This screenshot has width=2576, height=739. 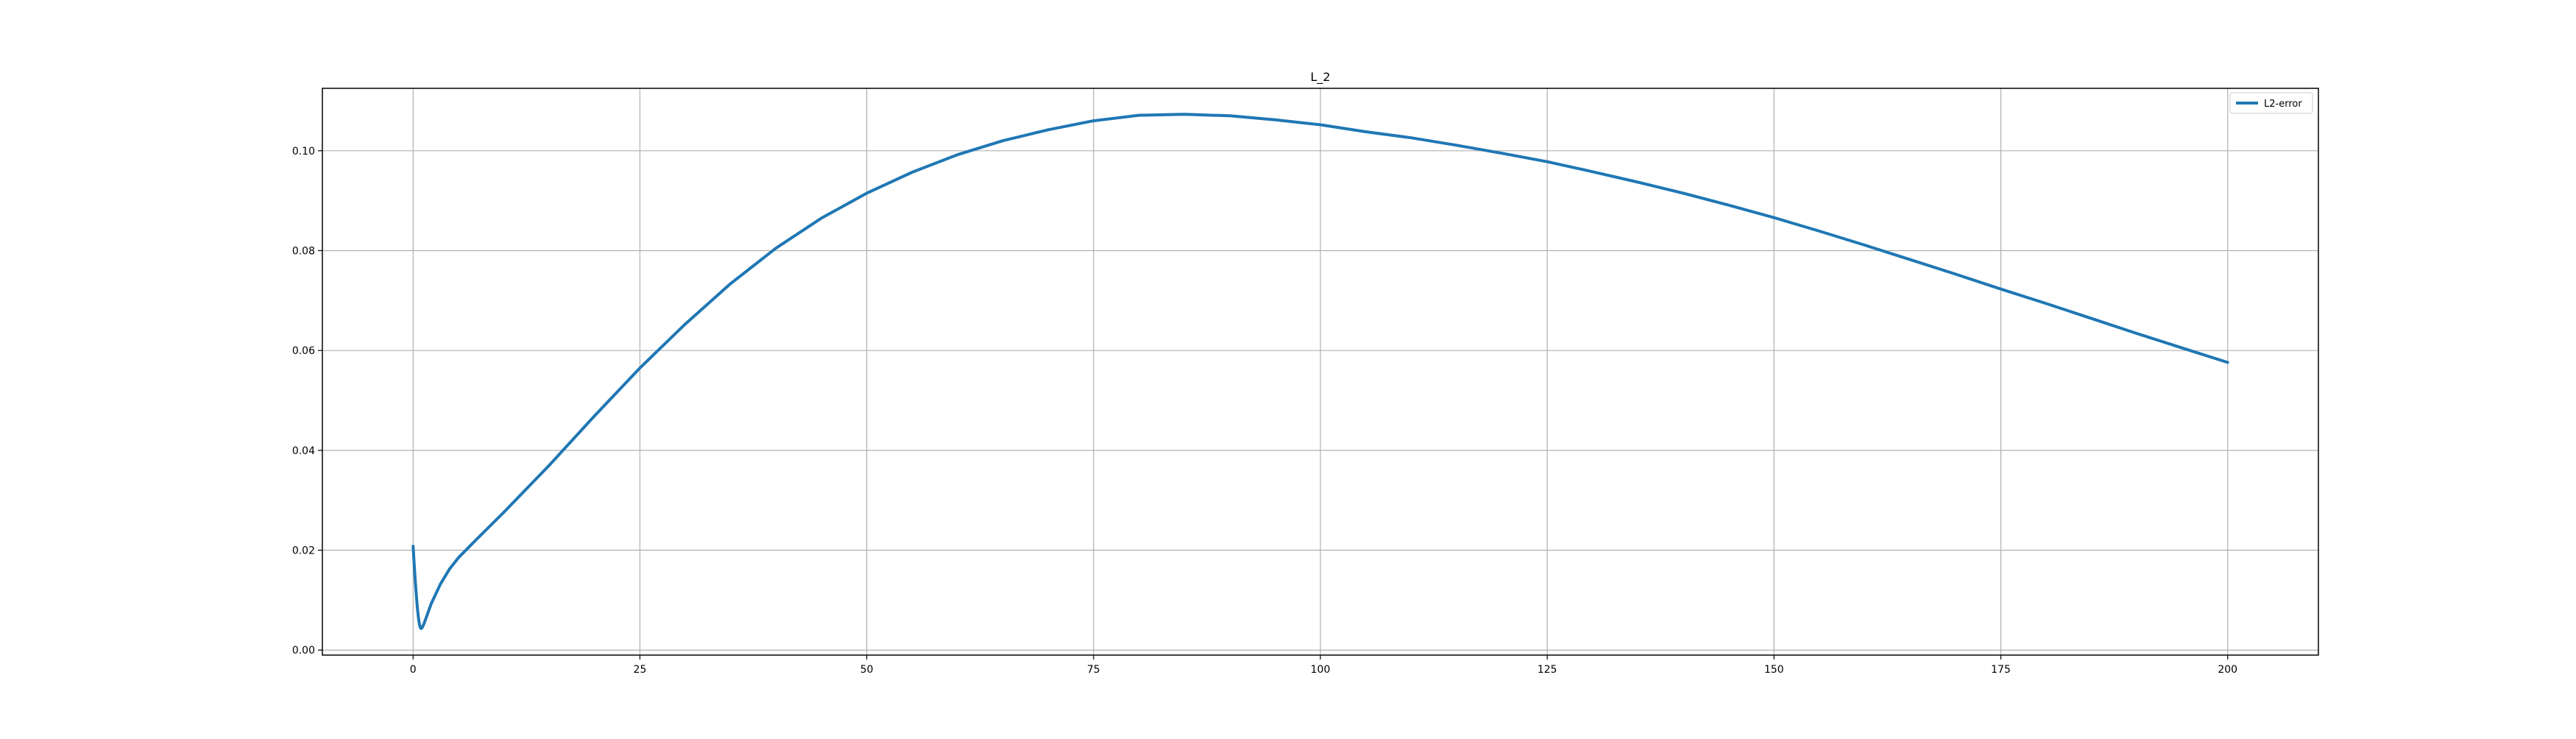 I want to click on x-tick-label: 25, so click(x=640, y=670).